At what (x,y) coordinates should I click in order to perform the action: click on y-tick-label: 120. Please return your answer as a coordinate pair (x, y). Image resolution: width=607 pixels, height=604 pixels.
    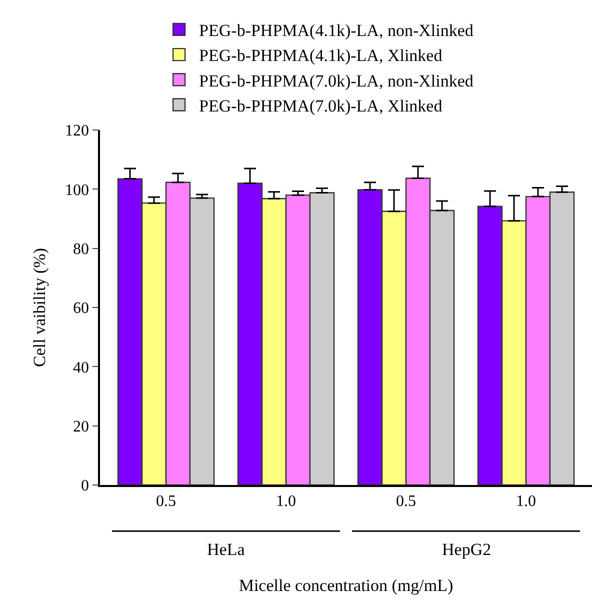
    Looking at the image, I should click on (77, 131).